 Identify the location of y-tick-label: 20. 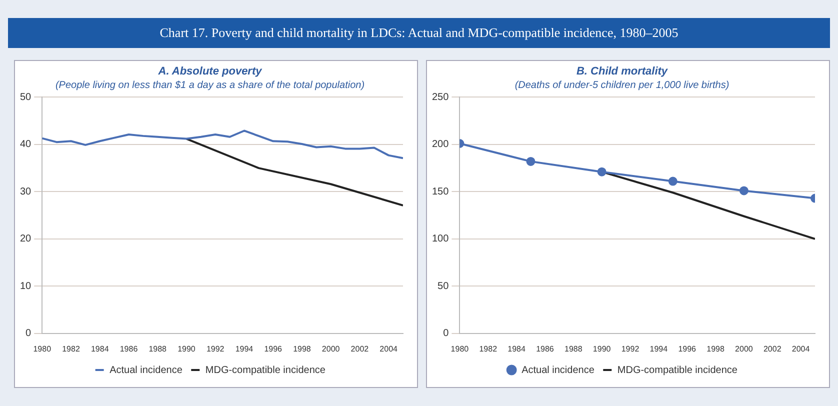
(26, 239).